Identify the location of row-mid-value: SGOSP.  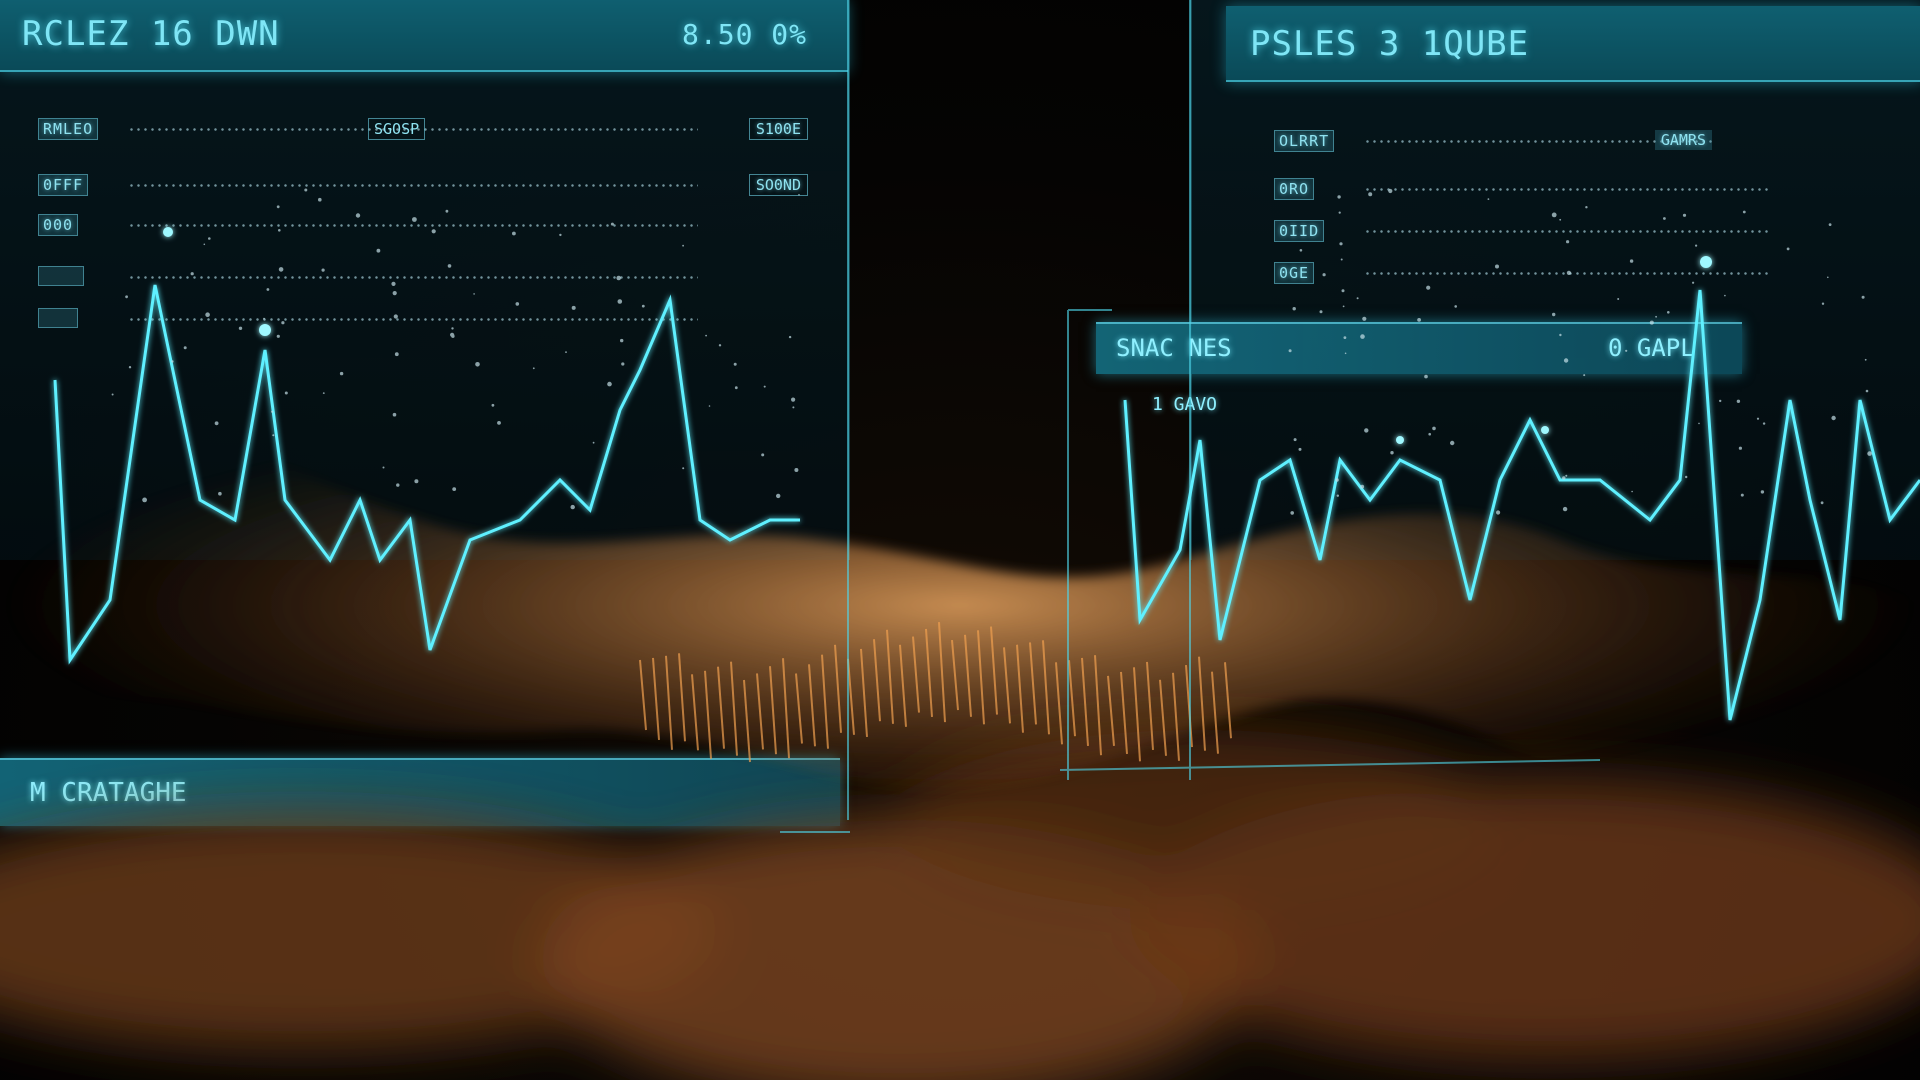
(397, 129).